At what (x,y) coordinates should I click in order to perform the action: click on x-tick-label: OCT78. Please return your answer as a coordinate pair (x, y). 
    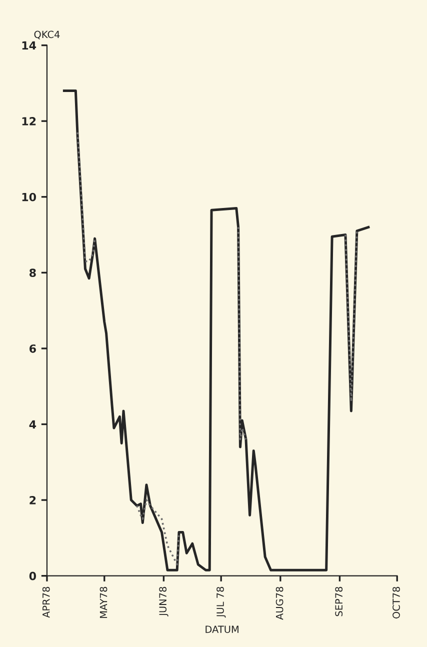
    Looking at the image, I should click on (396, 602).